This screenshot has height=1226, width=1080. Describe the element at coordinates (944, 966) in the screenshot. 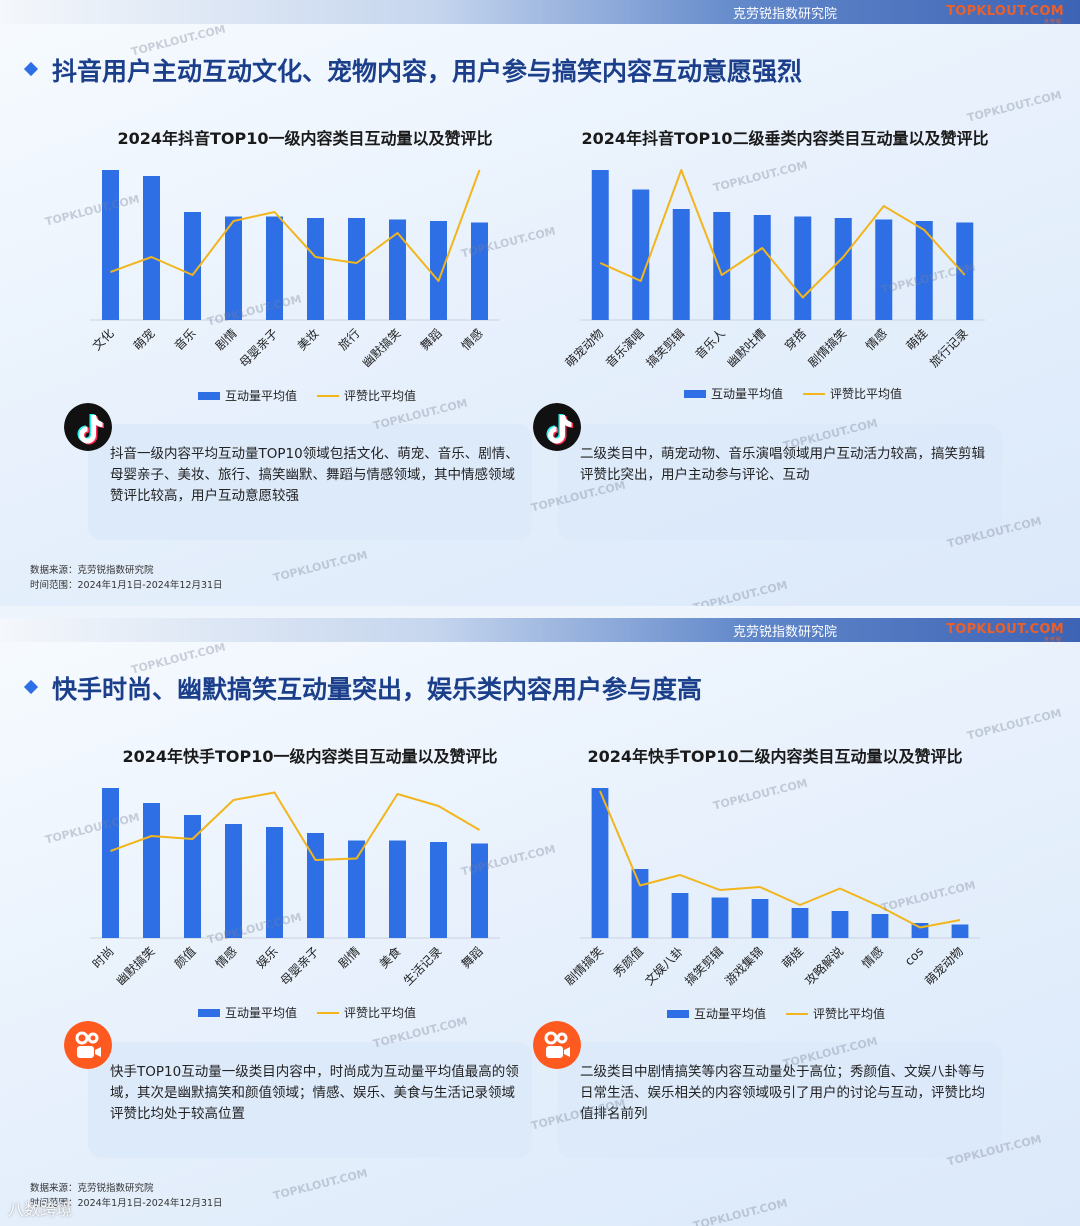

I see `x-tick-label: 萌宠动物` at that location.